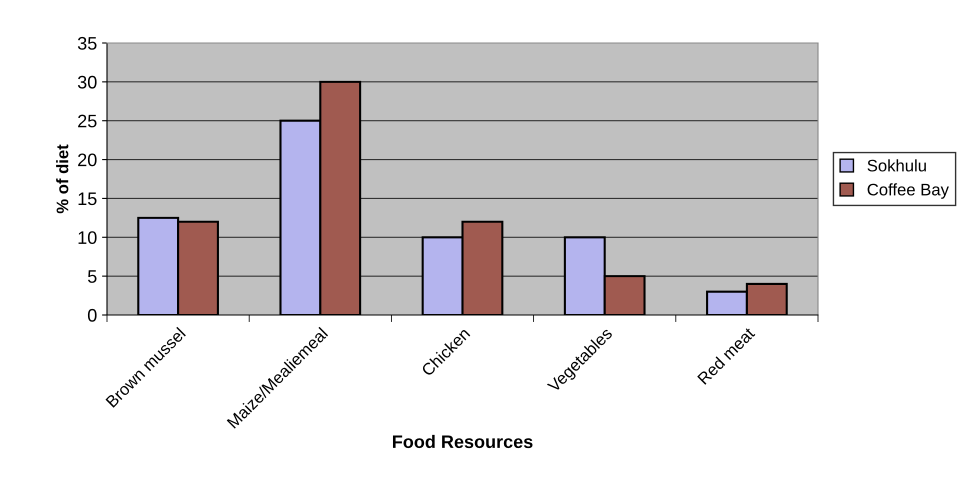  What do you see at coordinates (462, 441) in the screenshot?
I see `x-axis-title: Food Resources` at bounding box center [462, 441].